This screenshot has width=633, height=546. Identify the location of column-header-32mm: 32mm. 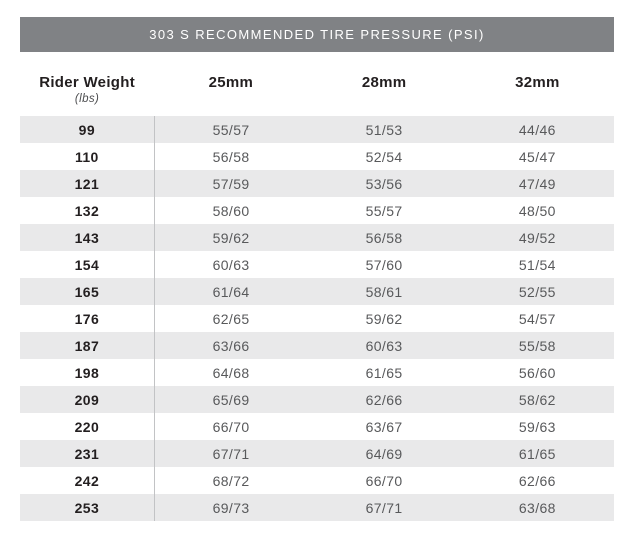
(537, 82).